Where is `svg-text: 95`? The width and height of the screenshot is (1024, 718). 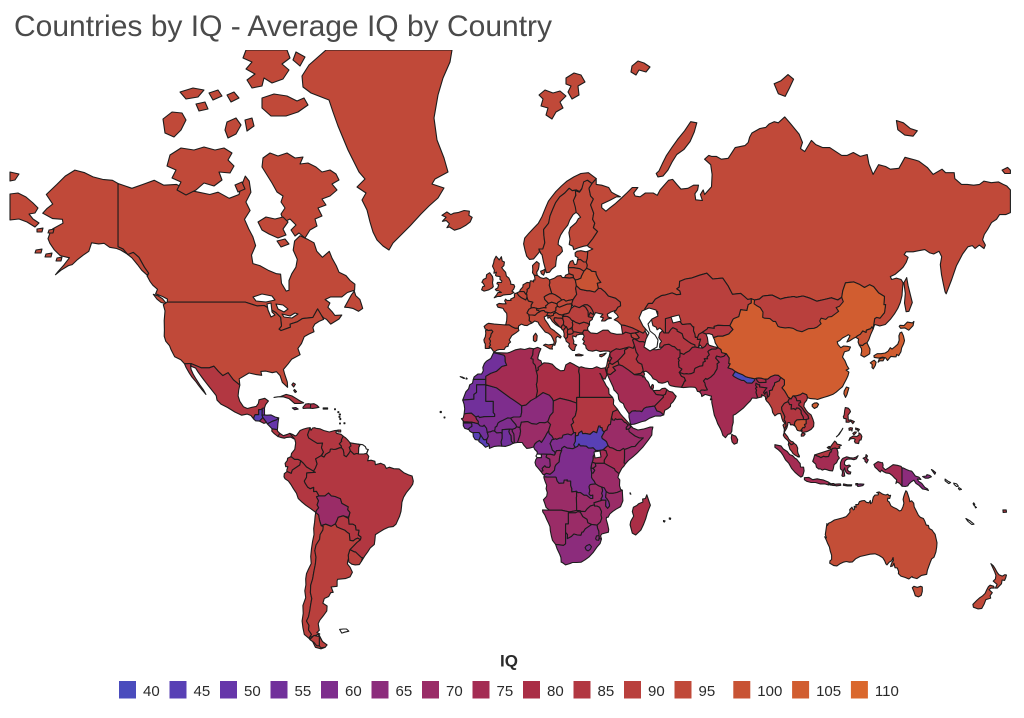
svg-text: 95 is located at coordinates (707, 691).